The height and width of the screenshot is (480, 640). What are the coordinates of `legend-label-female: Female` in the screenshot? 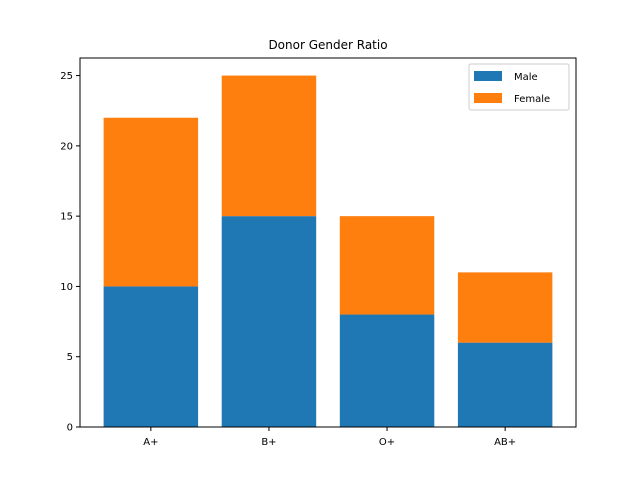 It's located at (532, 99).